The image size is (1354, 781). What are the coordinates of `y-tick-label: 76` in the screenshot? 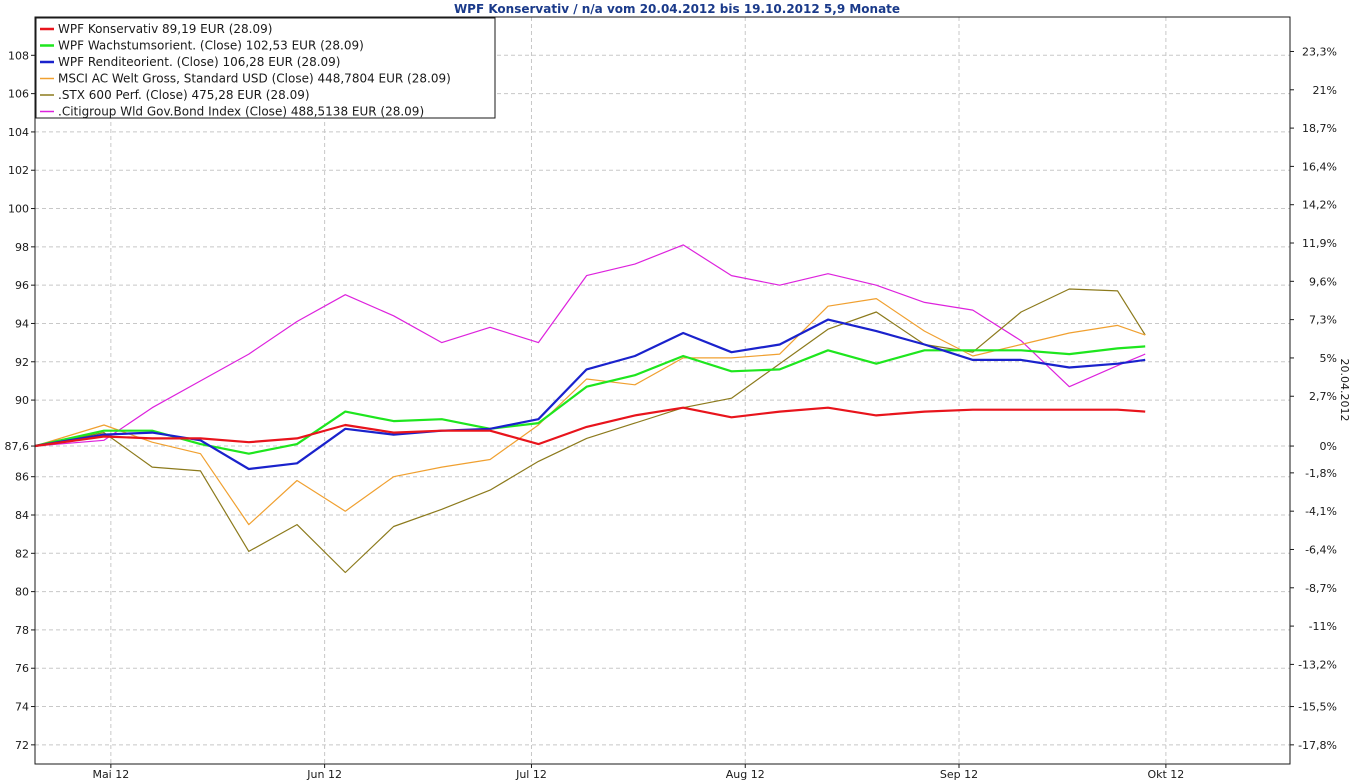 It's located at (22, 668).